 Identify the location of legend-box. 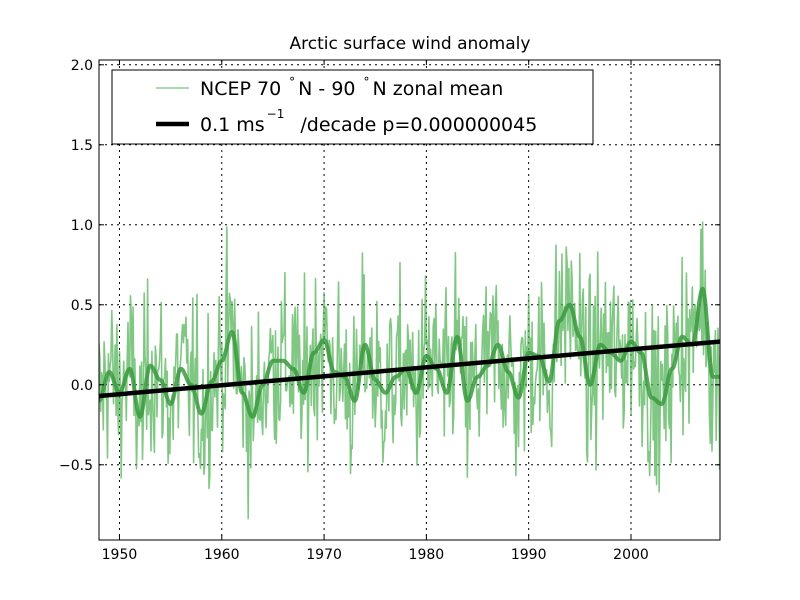
(352, 107).